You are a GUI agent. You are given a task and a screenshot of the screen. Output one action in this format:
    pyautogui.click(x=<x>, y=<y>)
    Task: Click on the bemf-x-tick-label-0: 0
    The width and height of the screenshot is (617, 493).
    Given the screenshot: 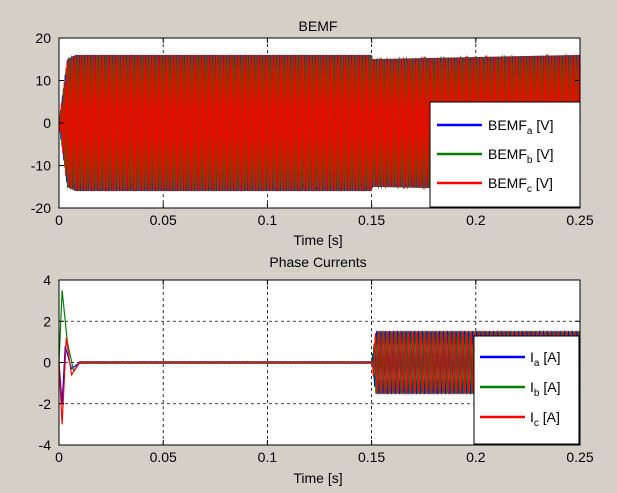 What is the action you would take?
    pyautogui.click(x=59, y=220)
    